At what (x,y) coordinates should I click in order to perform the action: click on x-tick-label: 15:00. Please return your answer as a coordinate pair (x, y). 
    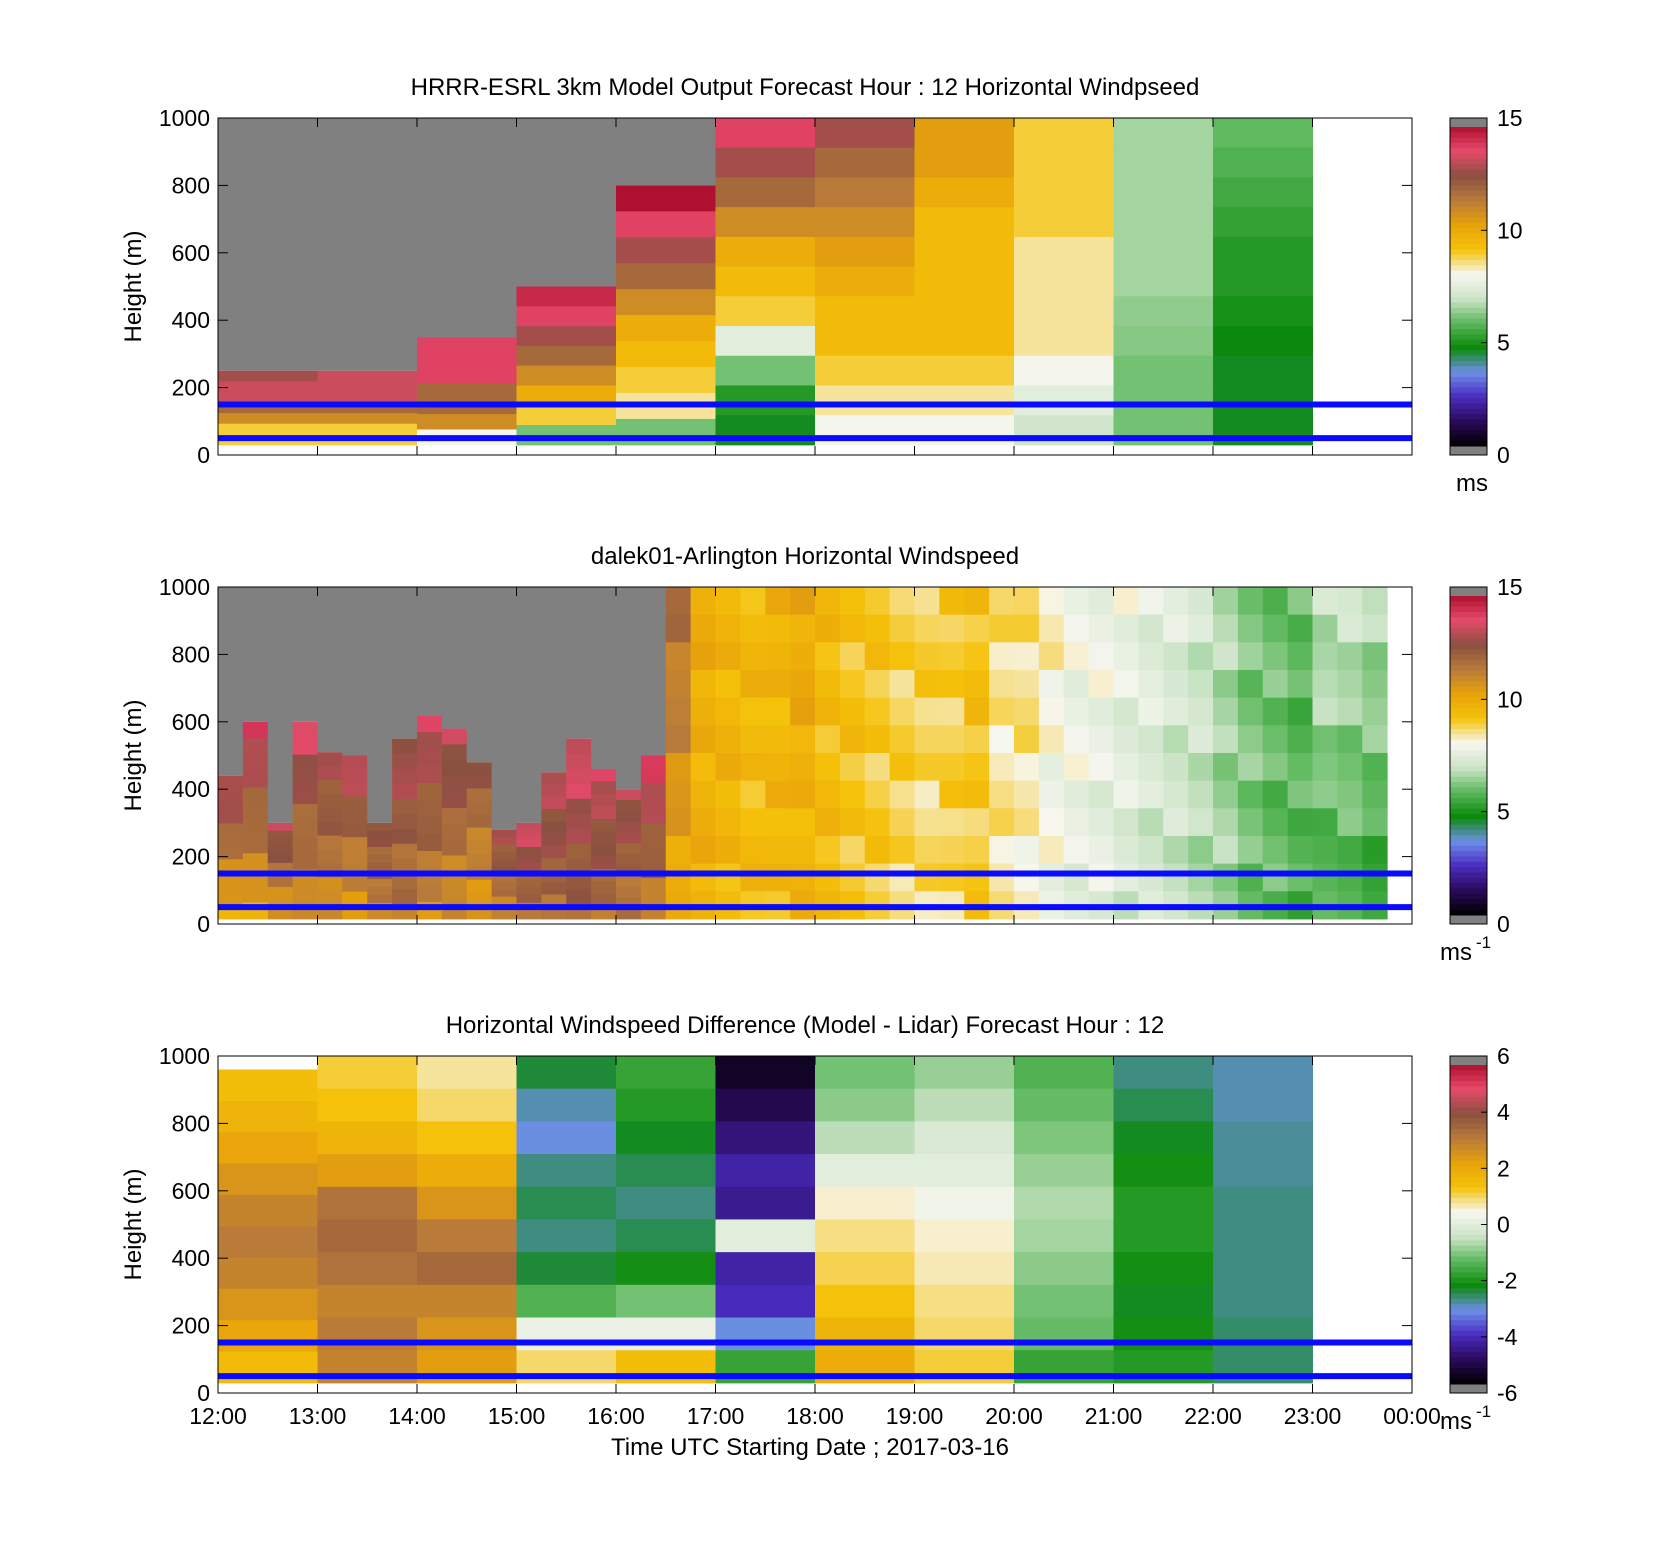
    Looking at the image, I should click on (517, 1416).